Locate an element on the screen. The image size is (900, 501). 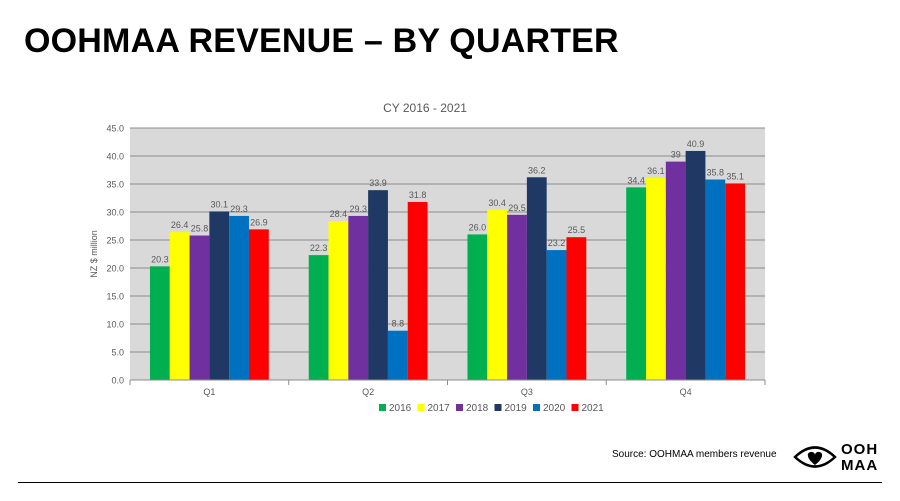
bar-2019-Q3 is located at coordinates (536, 278).